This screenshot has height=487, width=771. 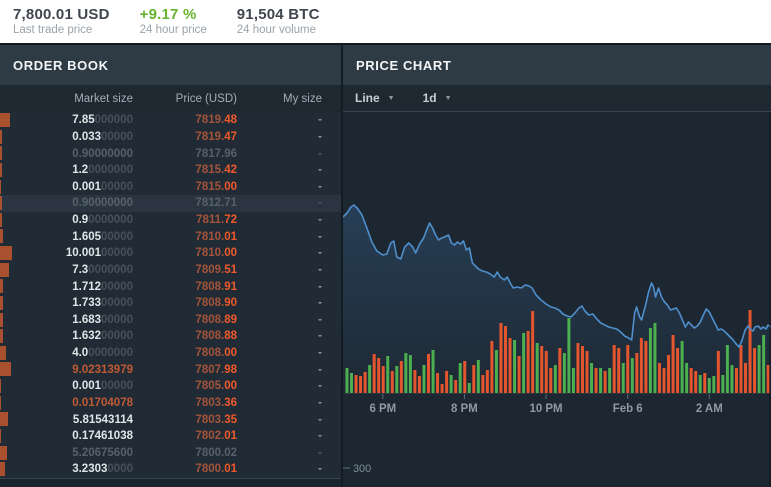 I want to click on order-book-row: 5.81543114 7803.35 -, so click(x=170, y=419).